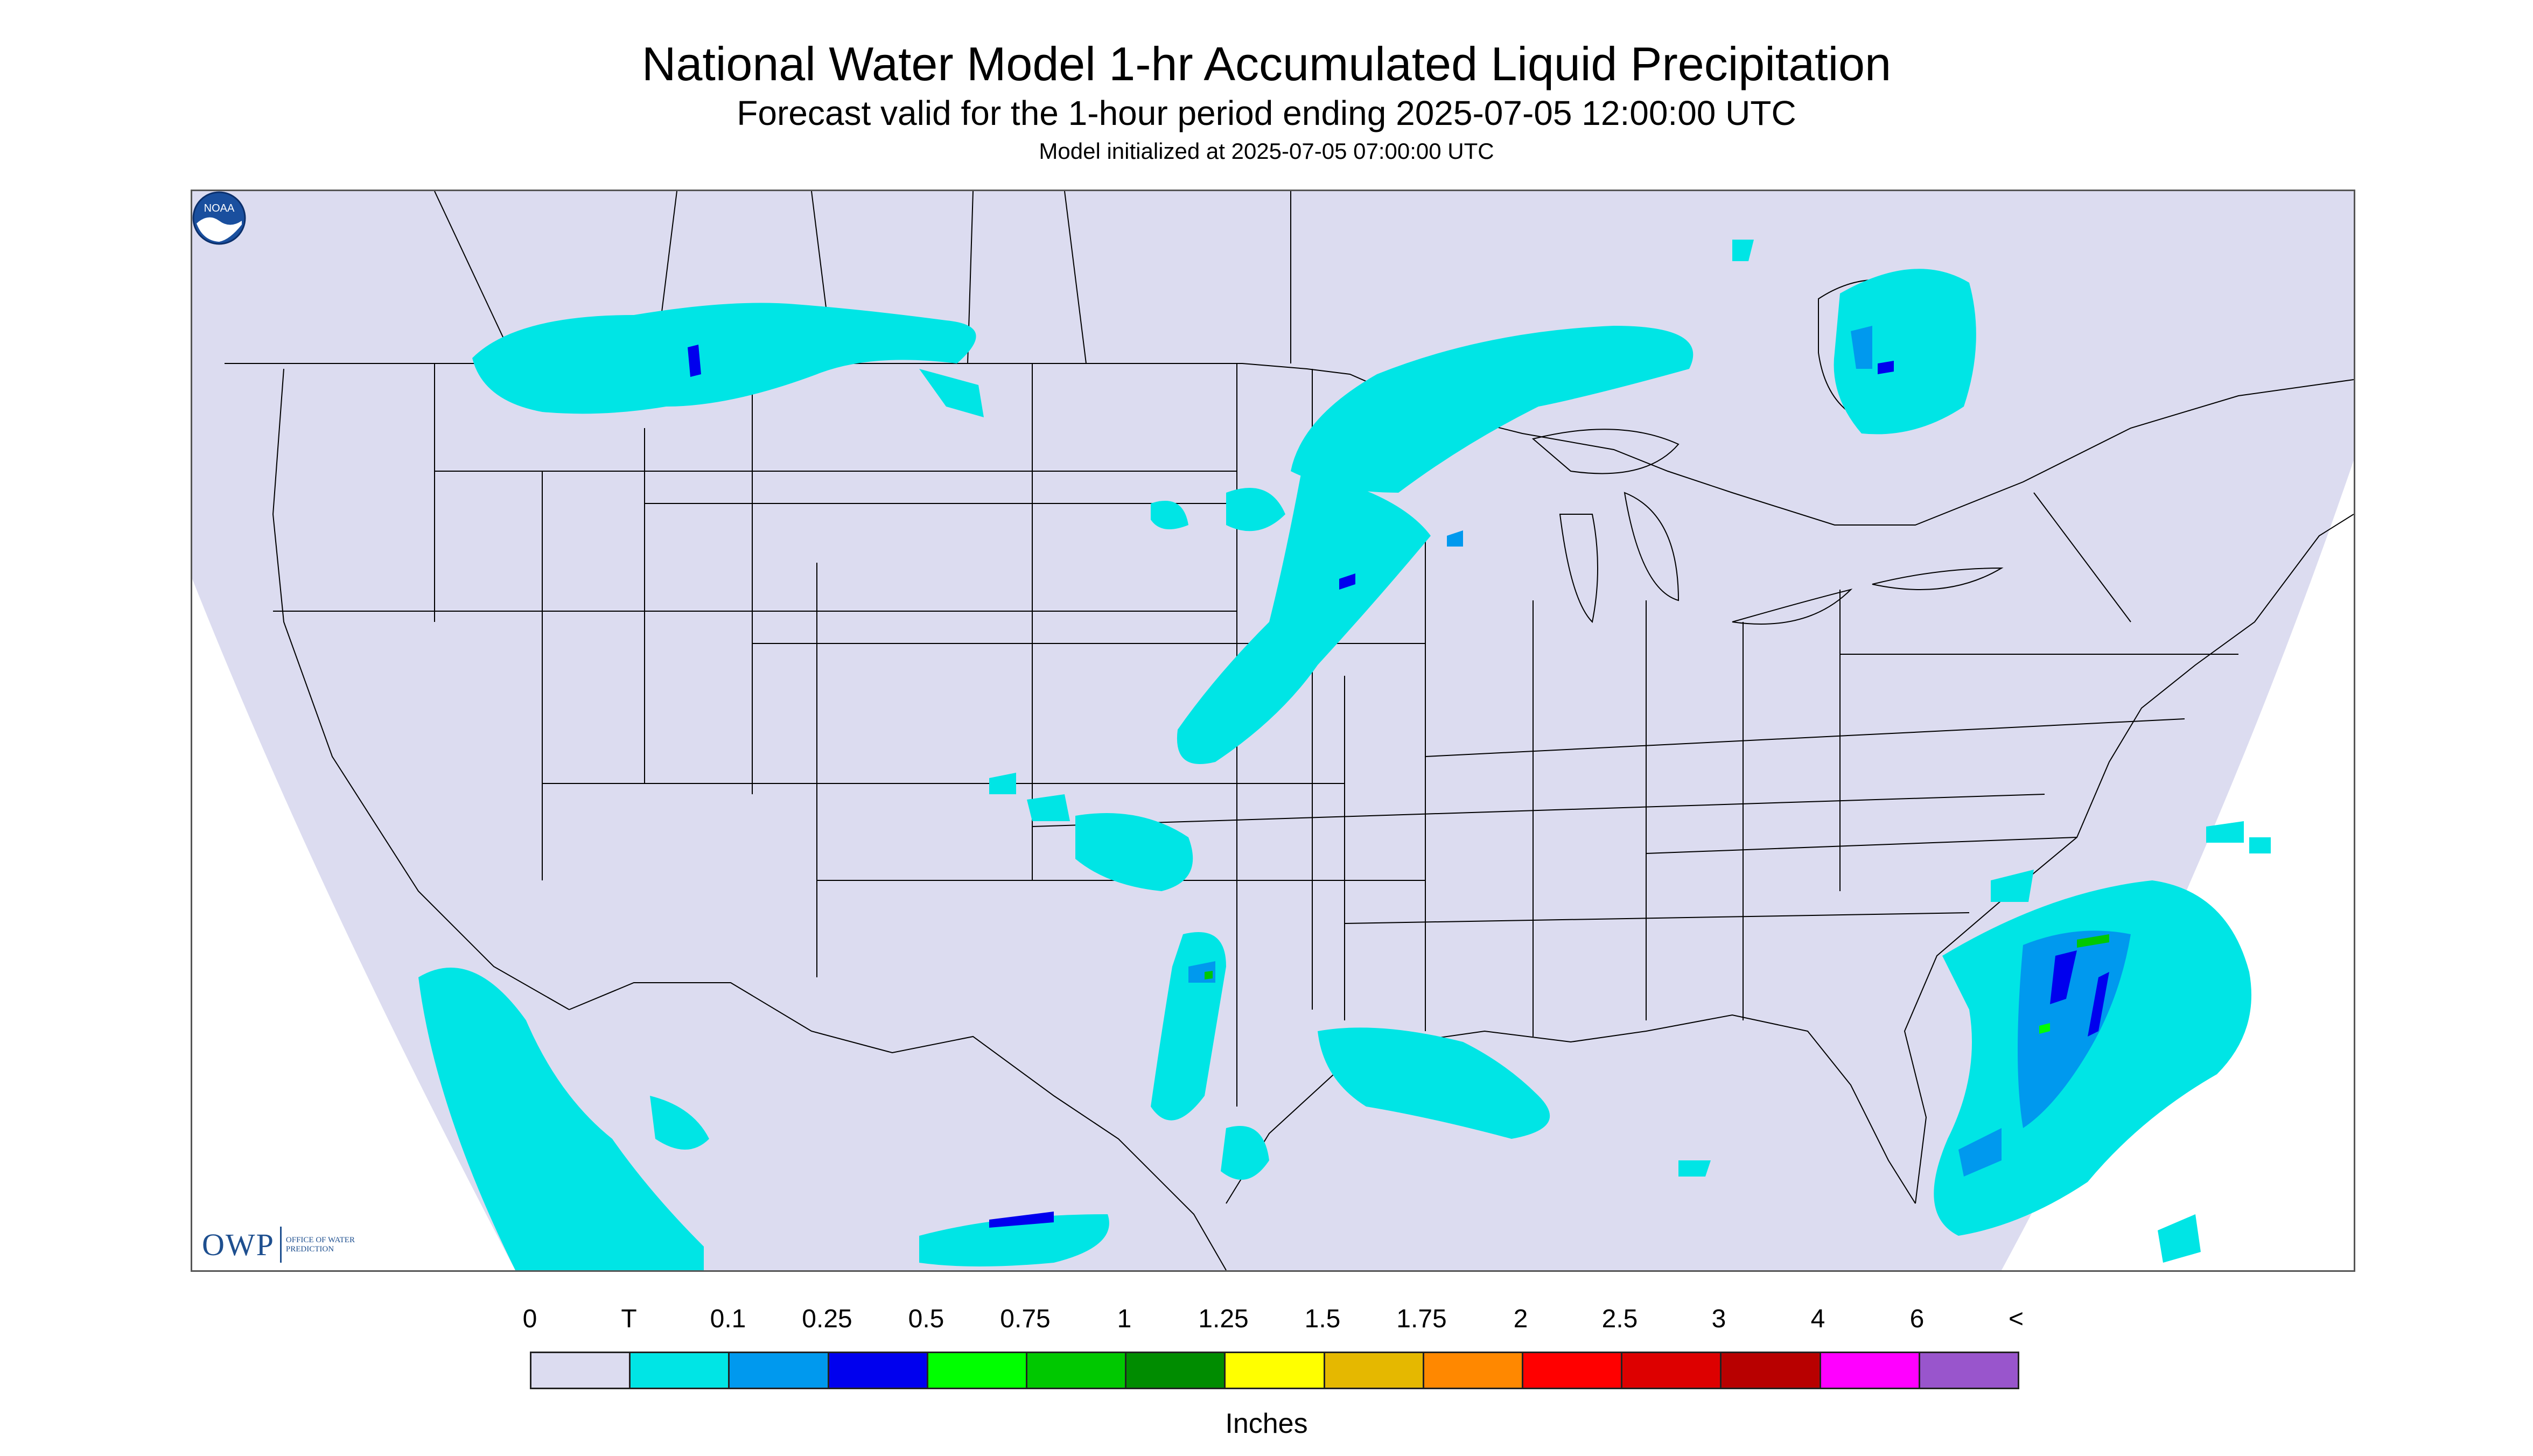 The width and height of the screenshot is (2533, 1456). I want to click on noaa-logo-text: NOAA, so click(219, 208).